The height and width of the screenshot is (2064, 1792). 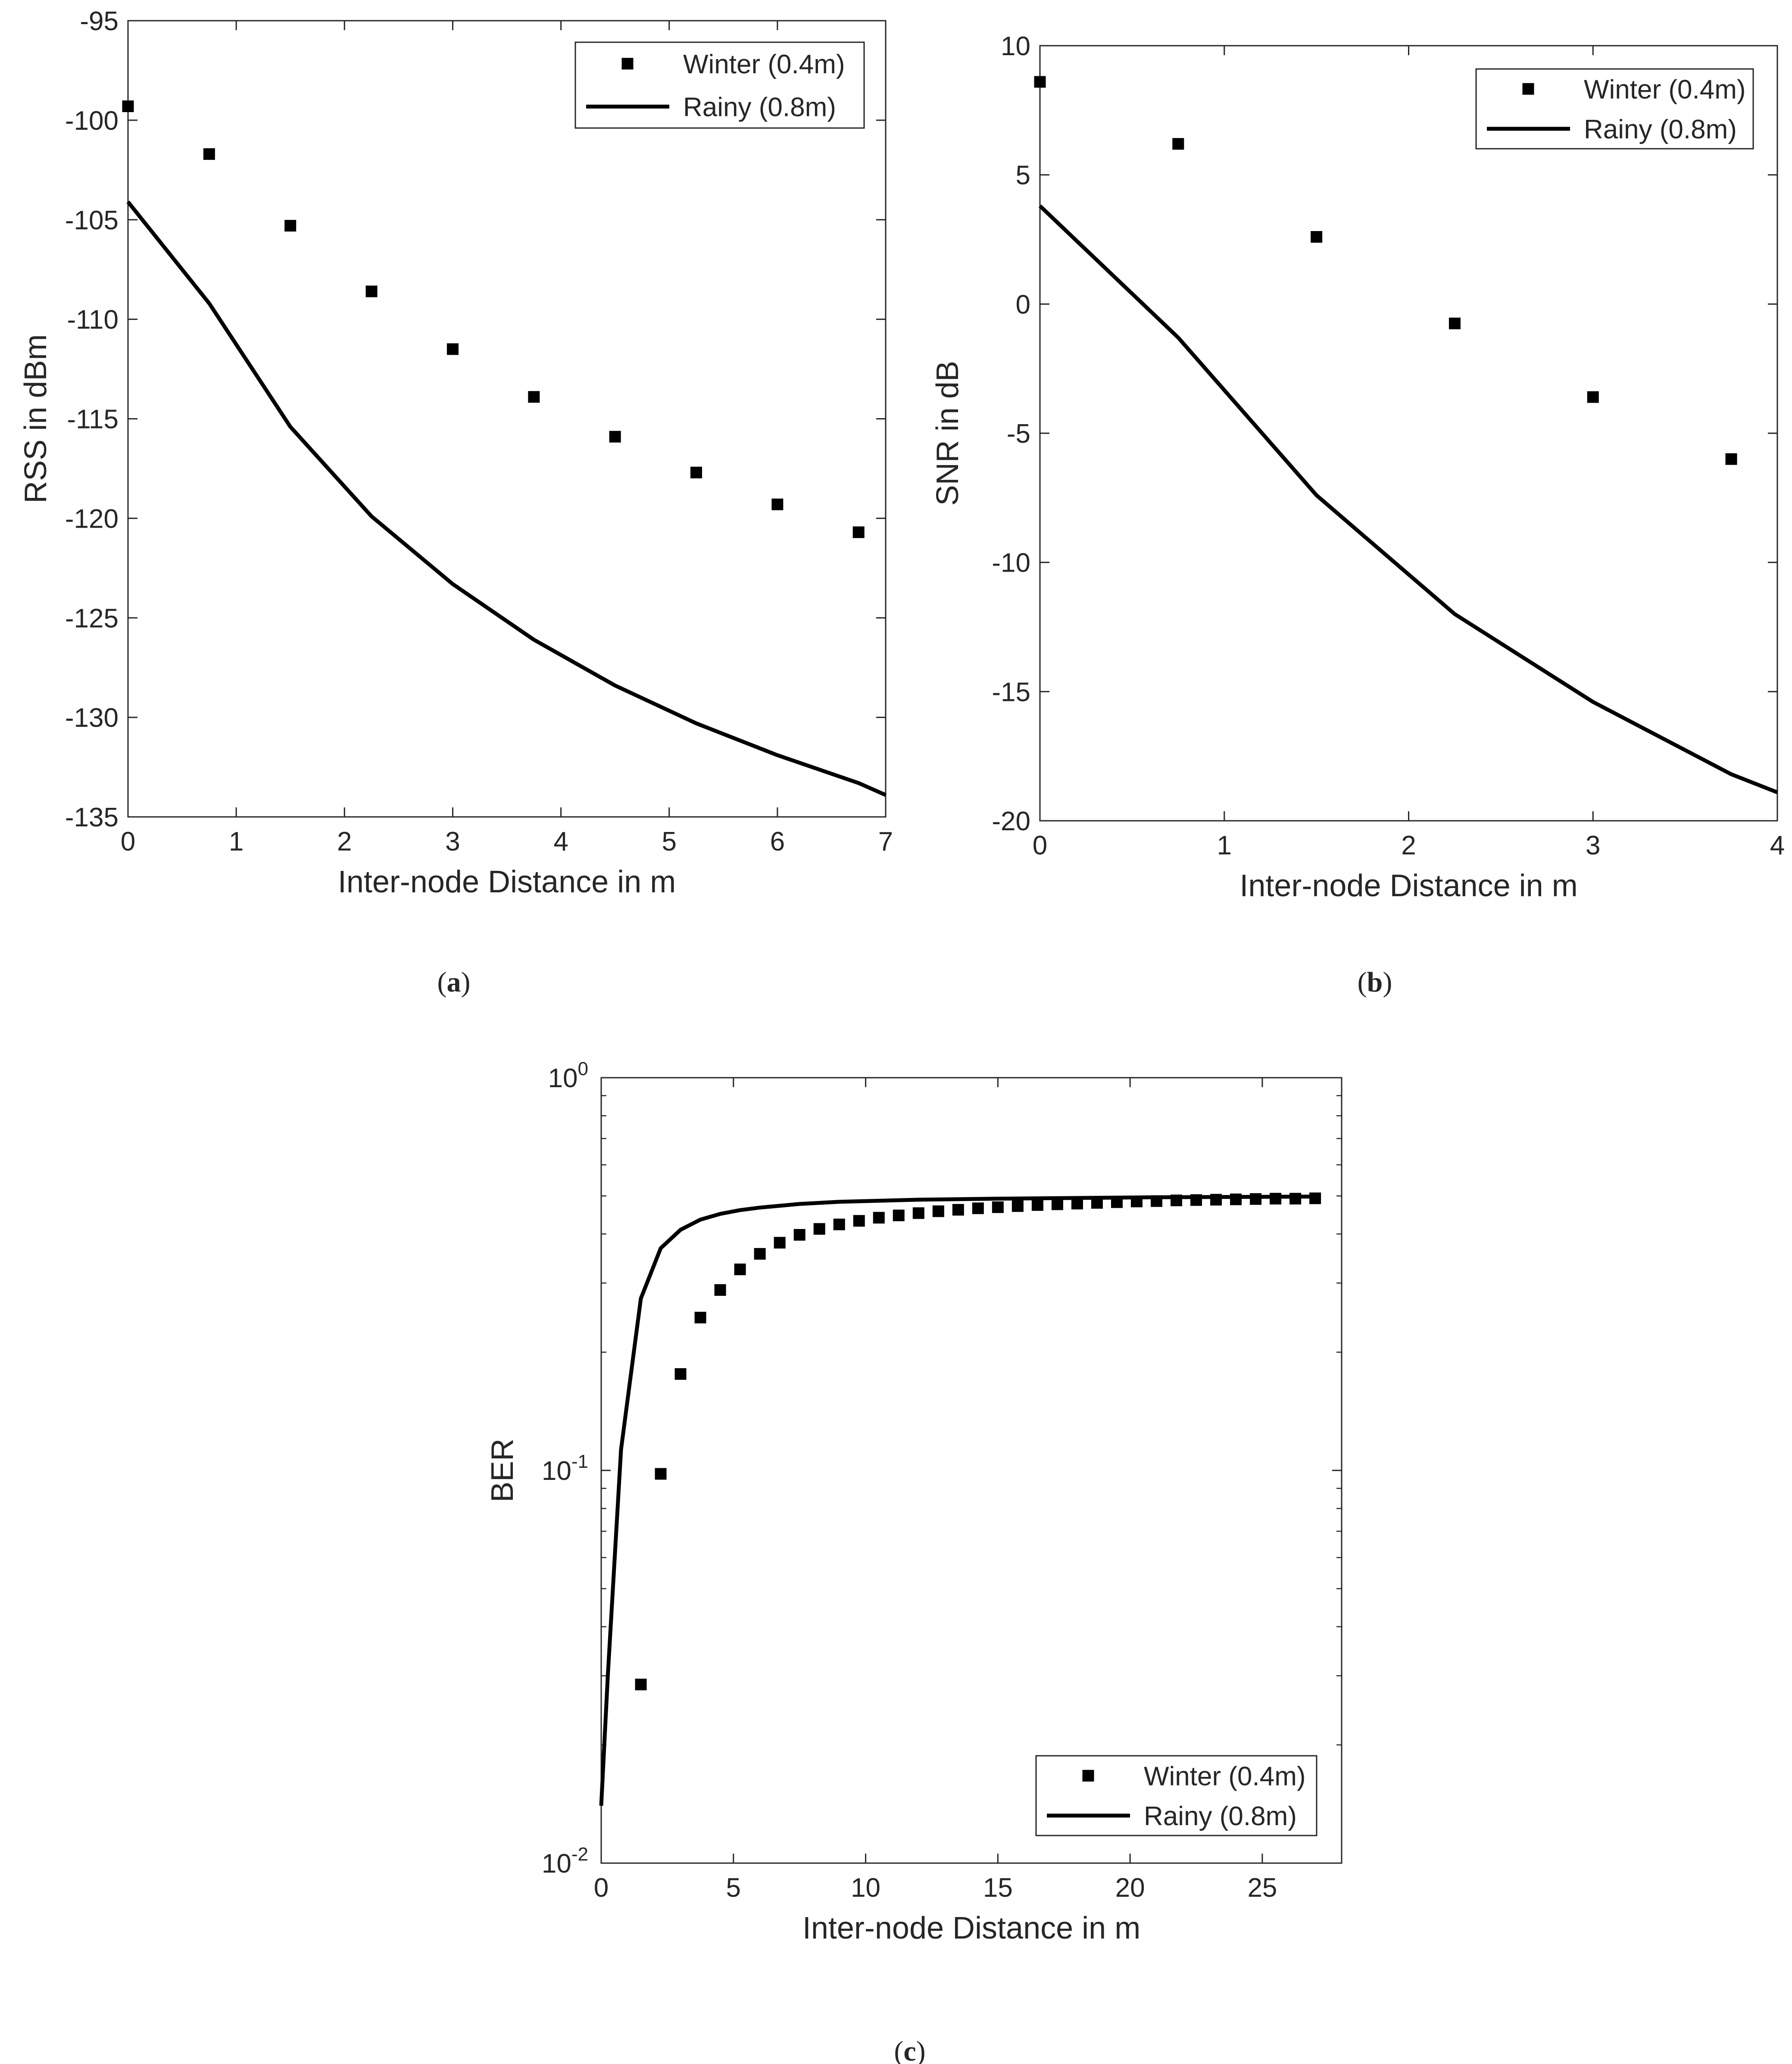 I want to click on y-axis-label: BER, so click(x=502, y=1470).